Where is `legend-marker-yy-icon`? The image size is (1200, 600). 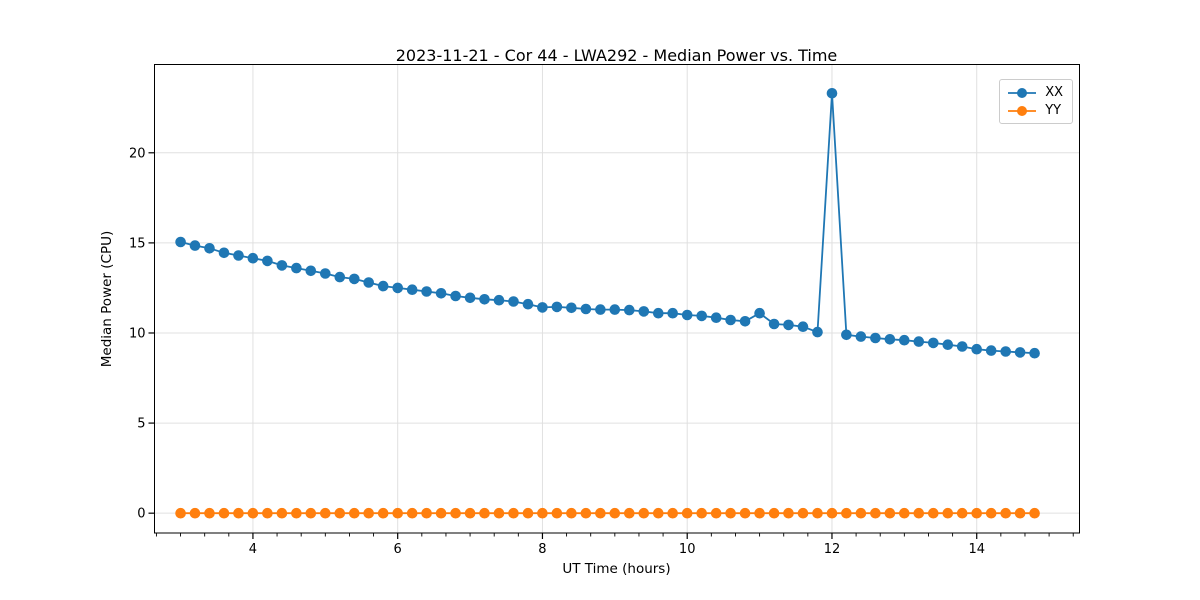 legend-marker-yy-icon is located at coordinates (1022, 110).